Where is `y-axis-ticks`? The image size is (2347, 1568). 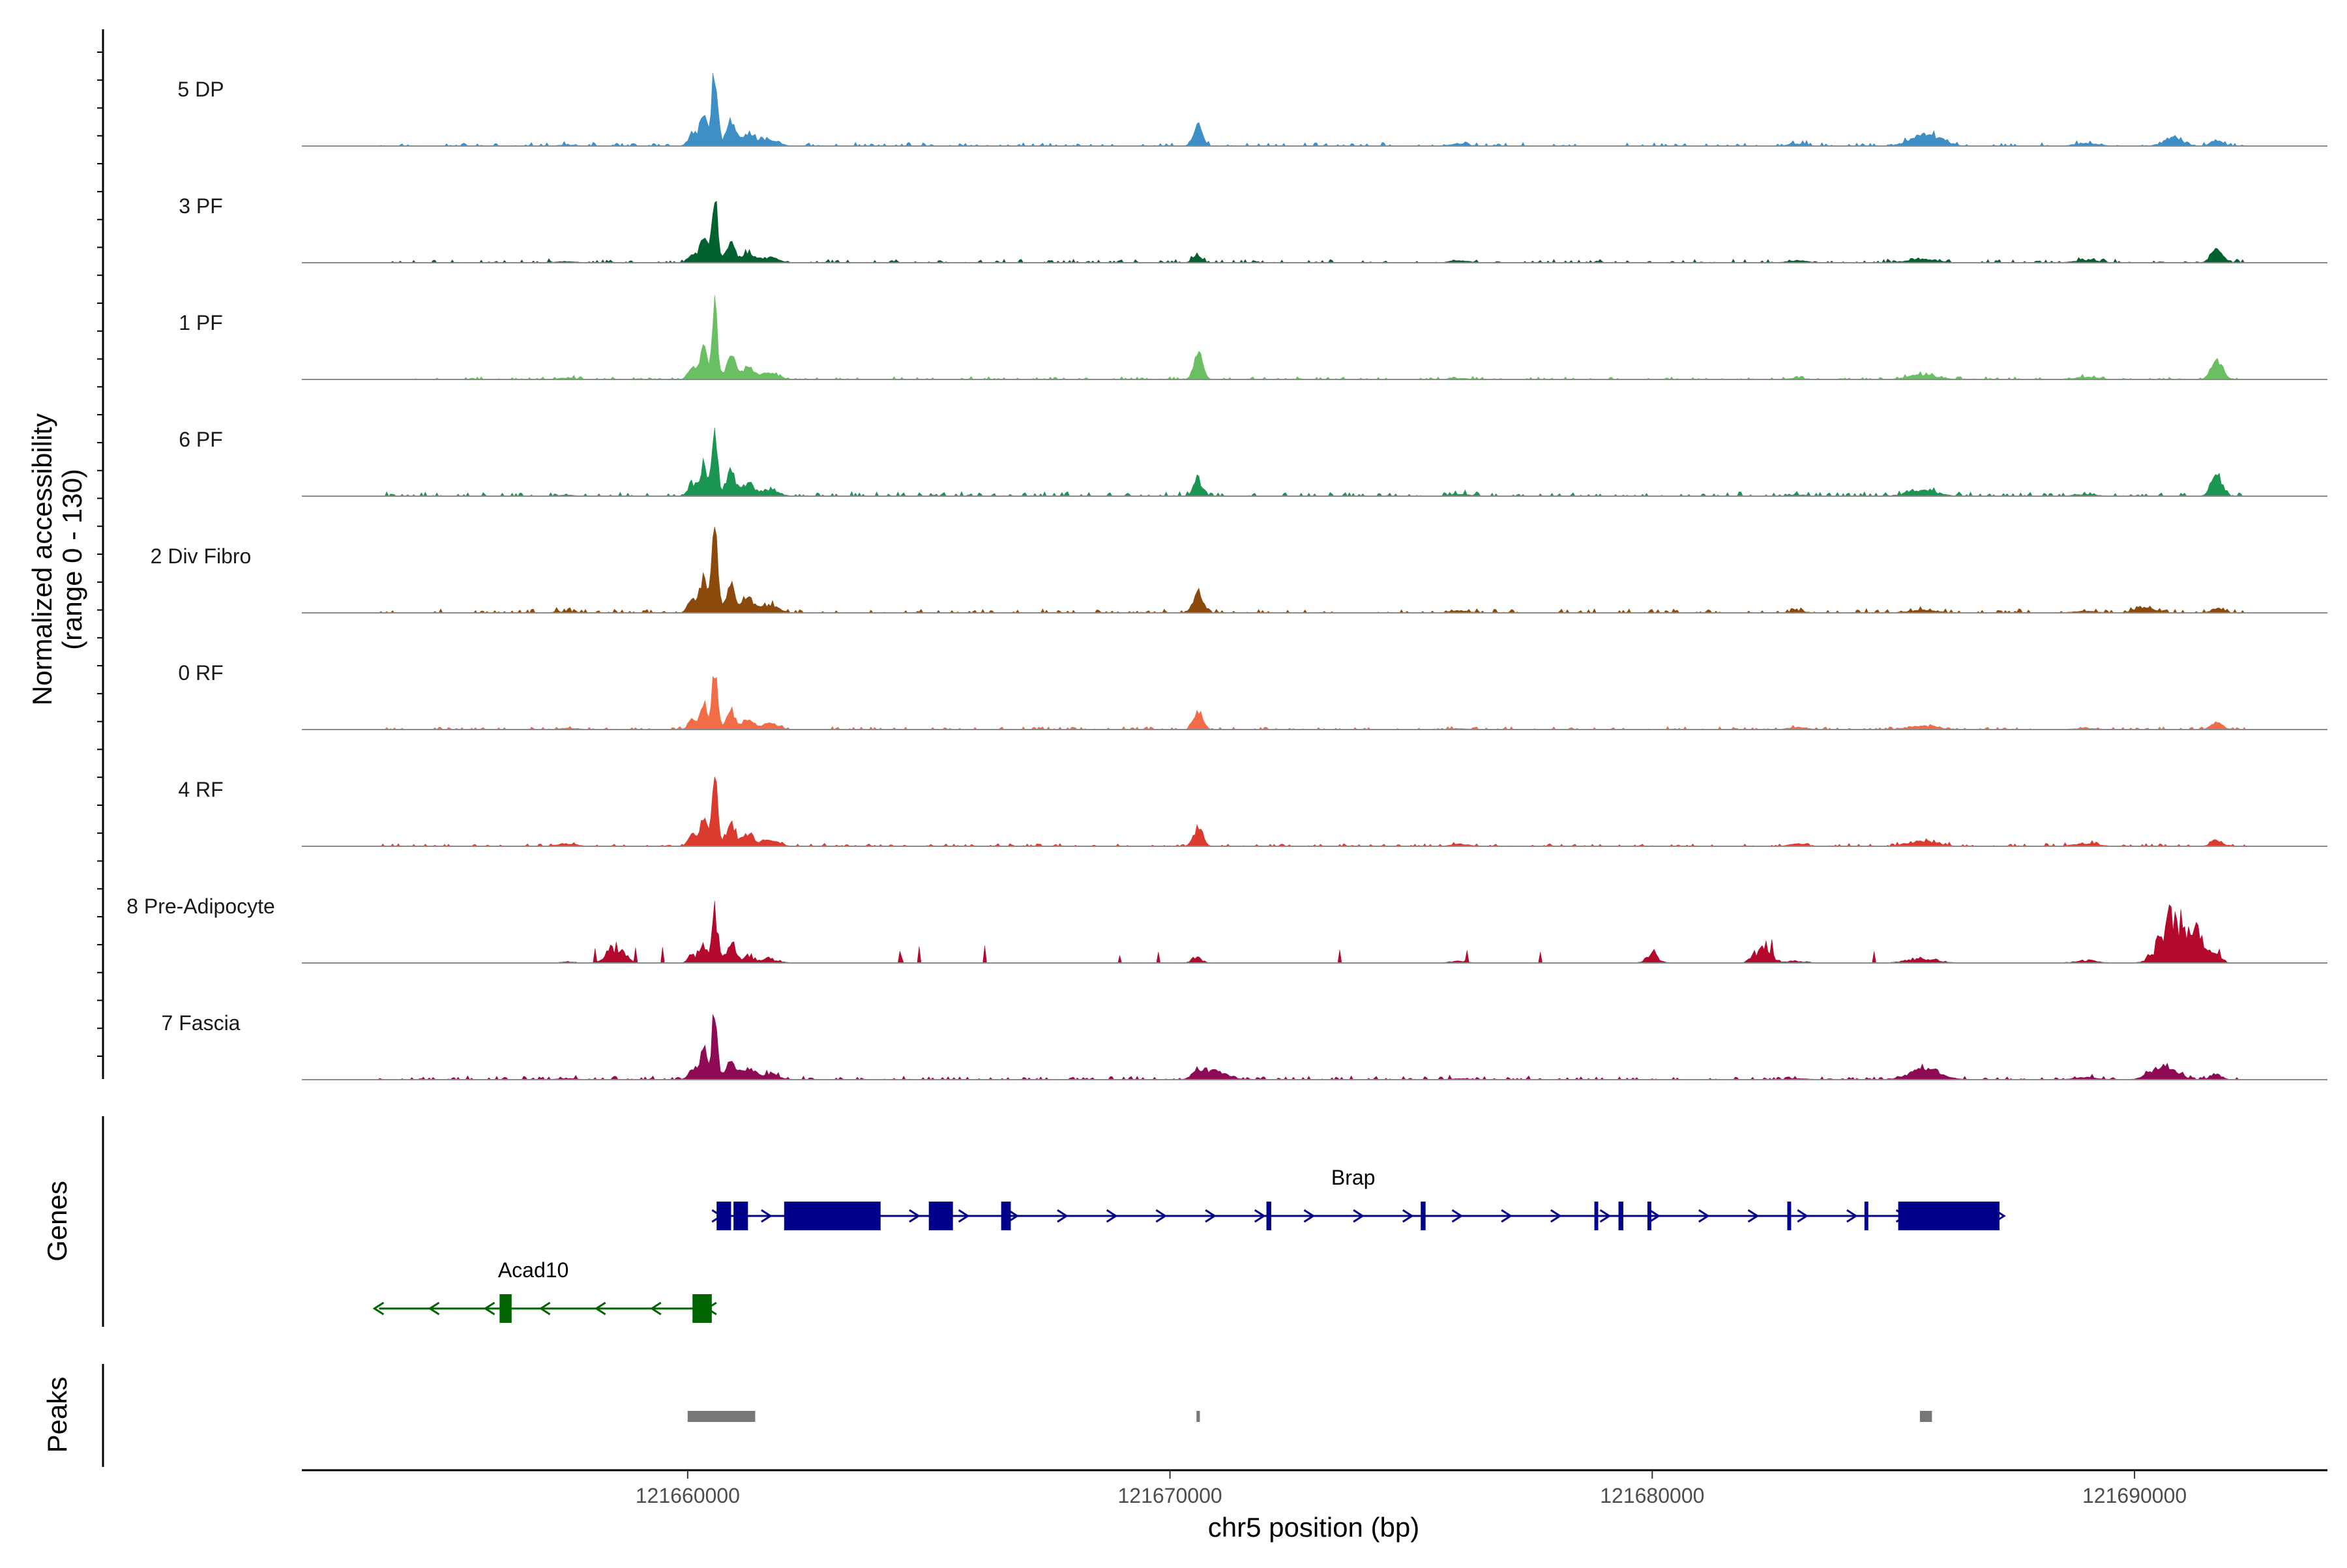 y-axis-ticks is located at coordinates (100, 555).